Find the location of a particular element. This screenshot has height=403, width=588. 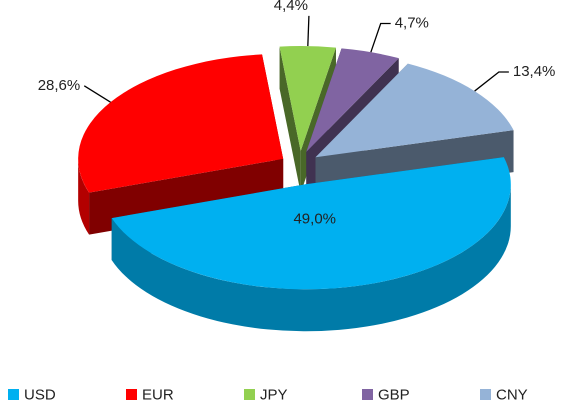

legend-label: USD is located at coordinates (40, 394).